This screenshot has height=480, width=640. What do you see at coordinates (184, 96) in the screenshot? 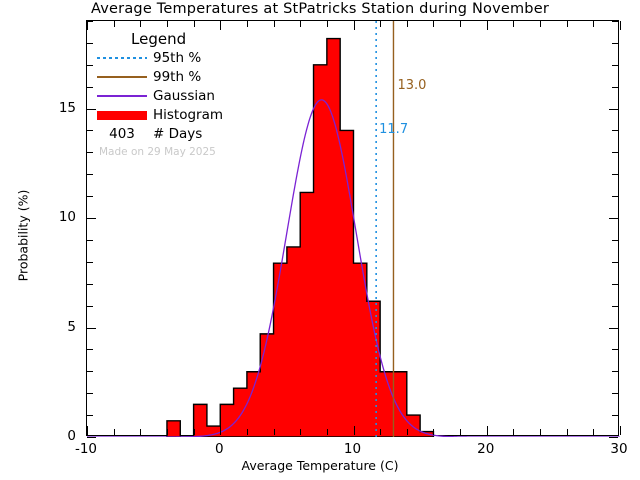
I see `legend-entry-label: Gaussian` at bounding box center [184, 96].